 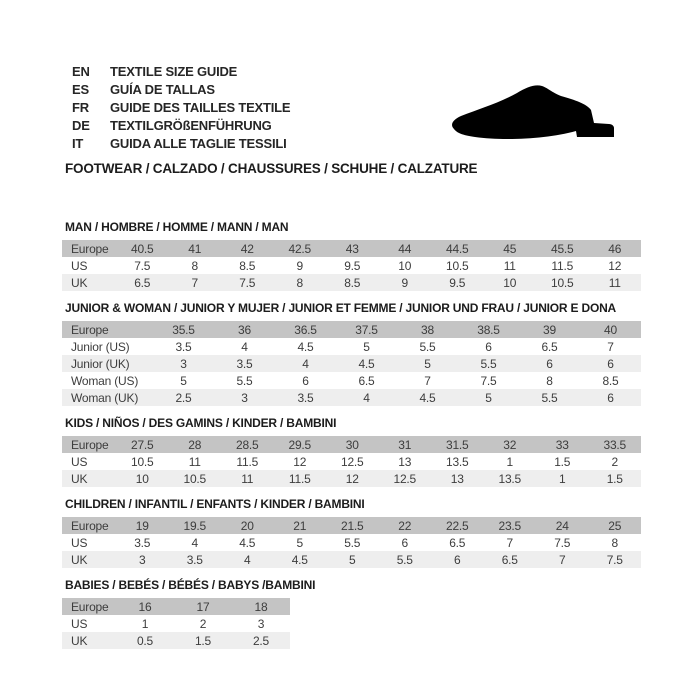 What do you see at coordinates (457, 478) in the screenshot?
I see `size-value: 13` at bounding box center [457, 478].